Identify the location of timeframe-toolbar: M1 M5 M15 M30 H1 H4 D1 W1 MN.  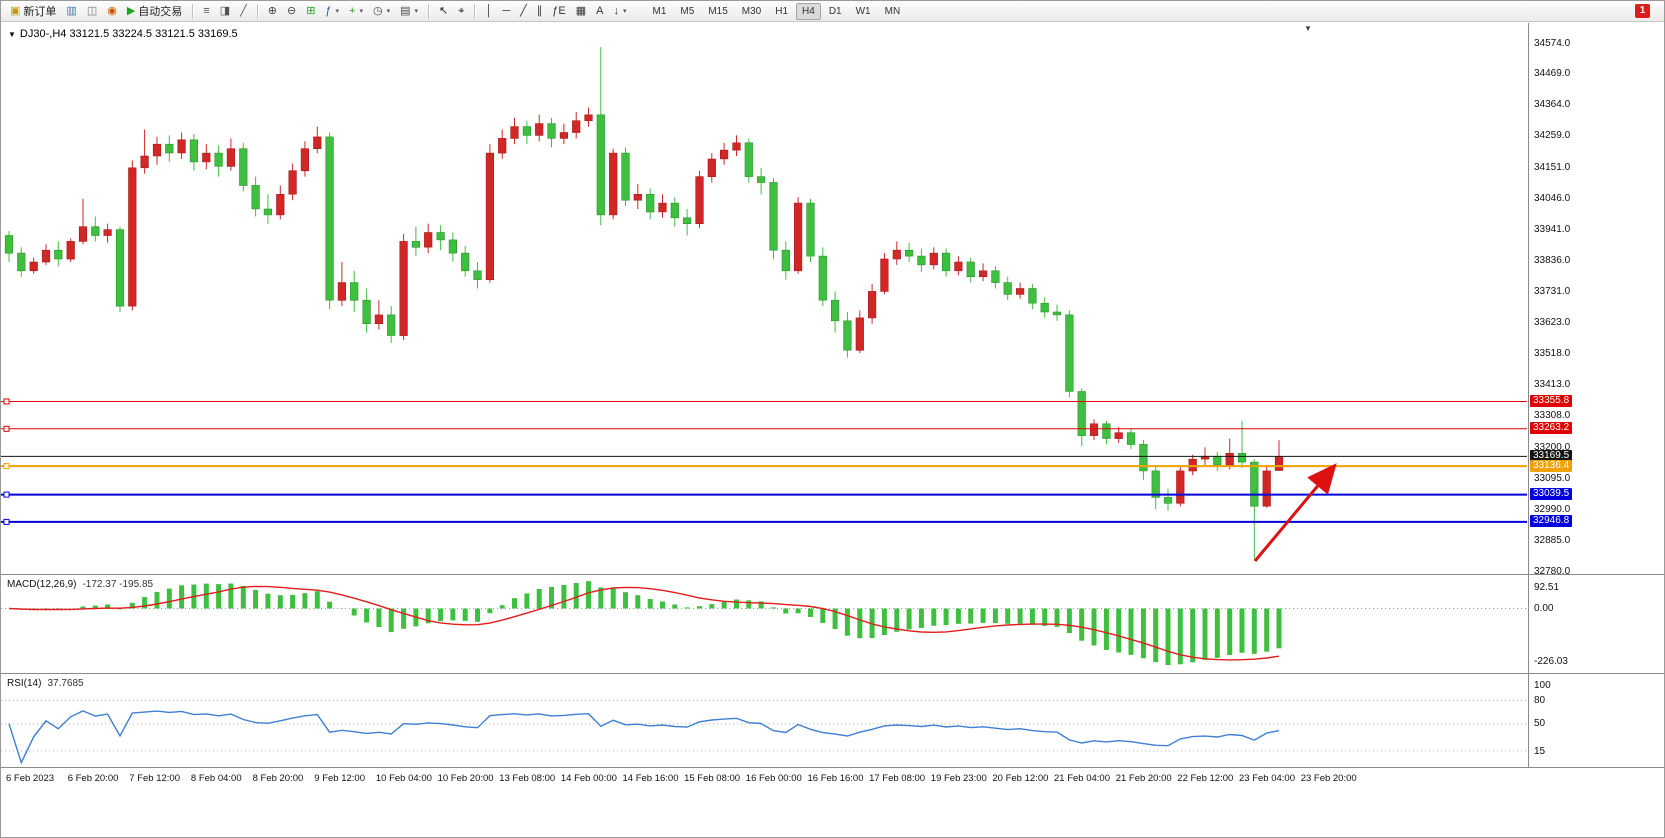
(777, 11).